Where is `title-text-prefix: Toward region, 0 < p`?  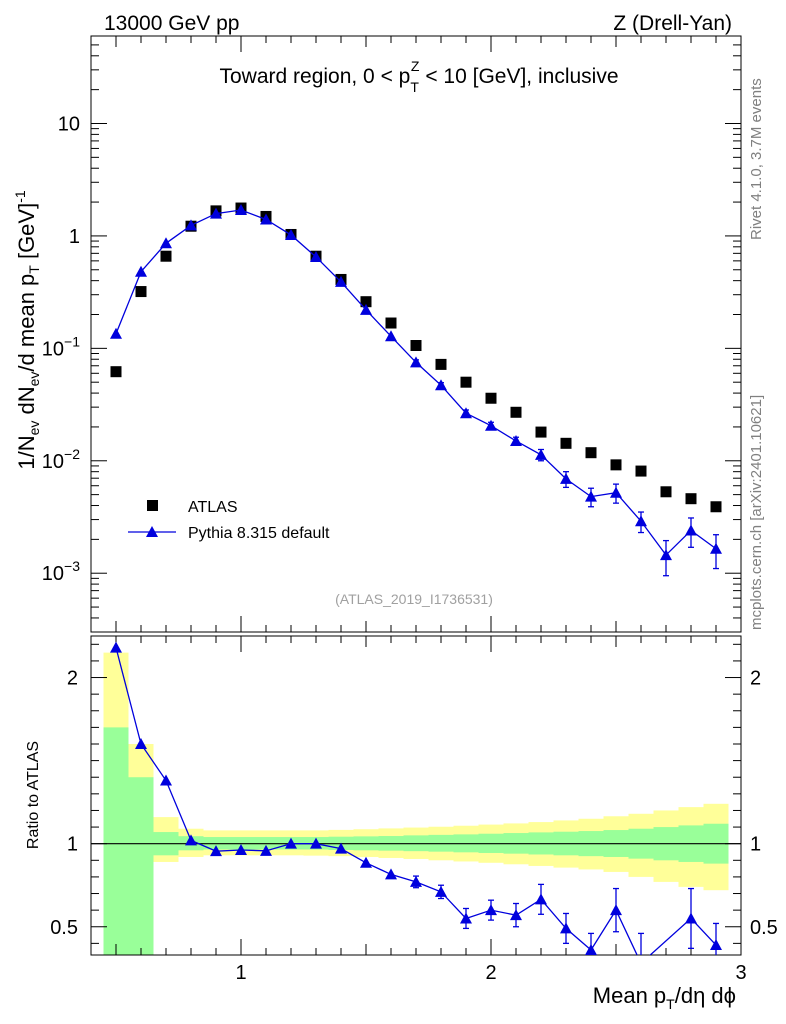 title-text-prefix: Toward region, 0 < p is located at coordinates (314, 76).